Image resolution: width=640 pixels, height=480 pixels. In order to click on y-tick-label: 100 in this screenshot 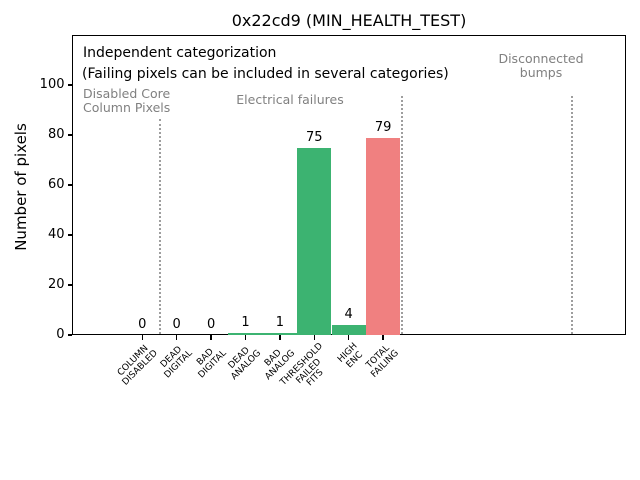, I will do `click(52, 84)`.